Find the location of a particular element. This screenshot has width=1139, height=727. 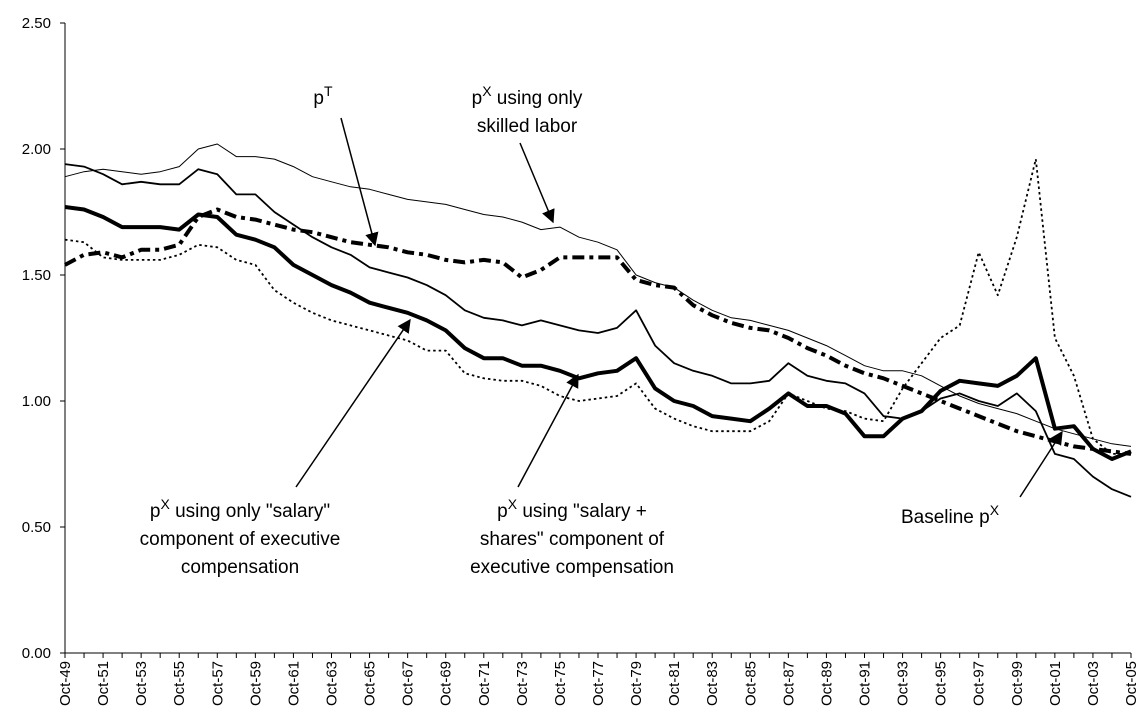

annotation: Baseline pX is located at coordinates (950, 515).